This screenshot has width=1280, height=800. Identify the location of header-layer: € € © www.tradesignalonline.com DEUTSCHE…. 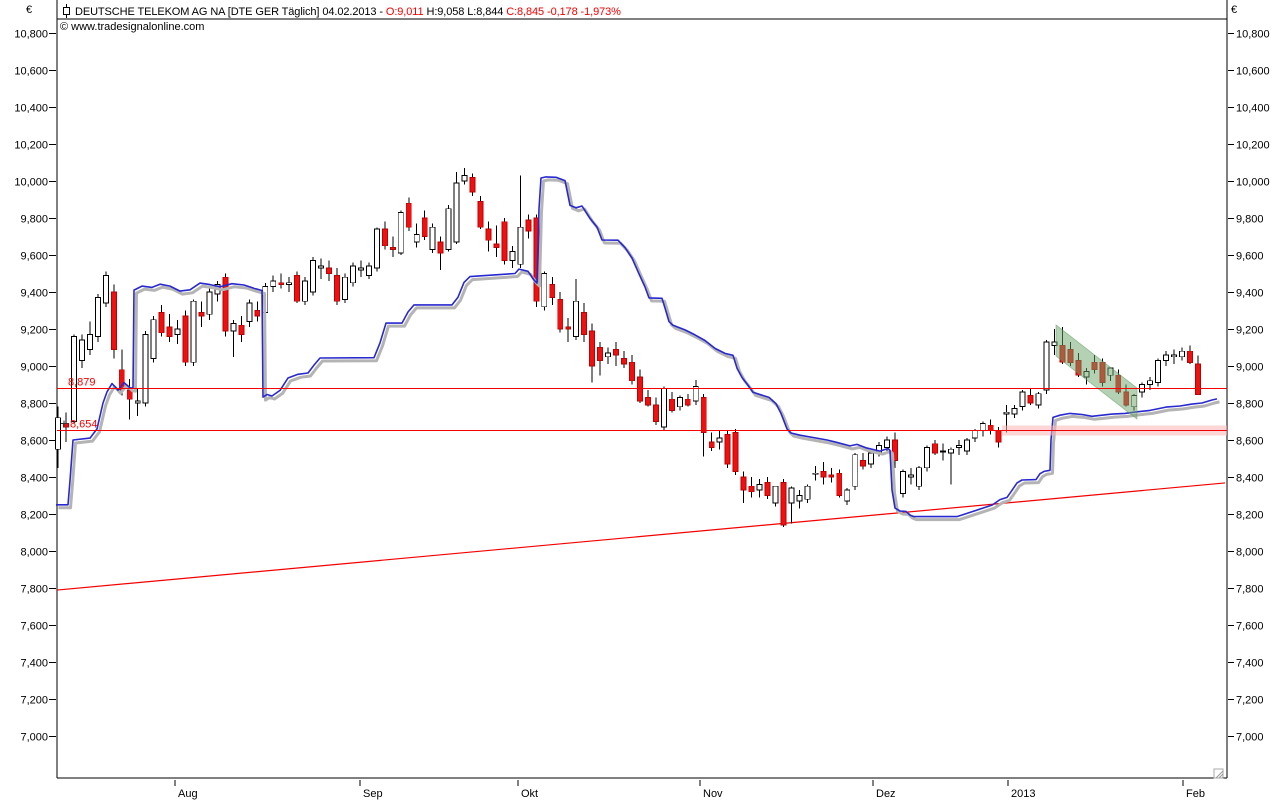
(631, 18).